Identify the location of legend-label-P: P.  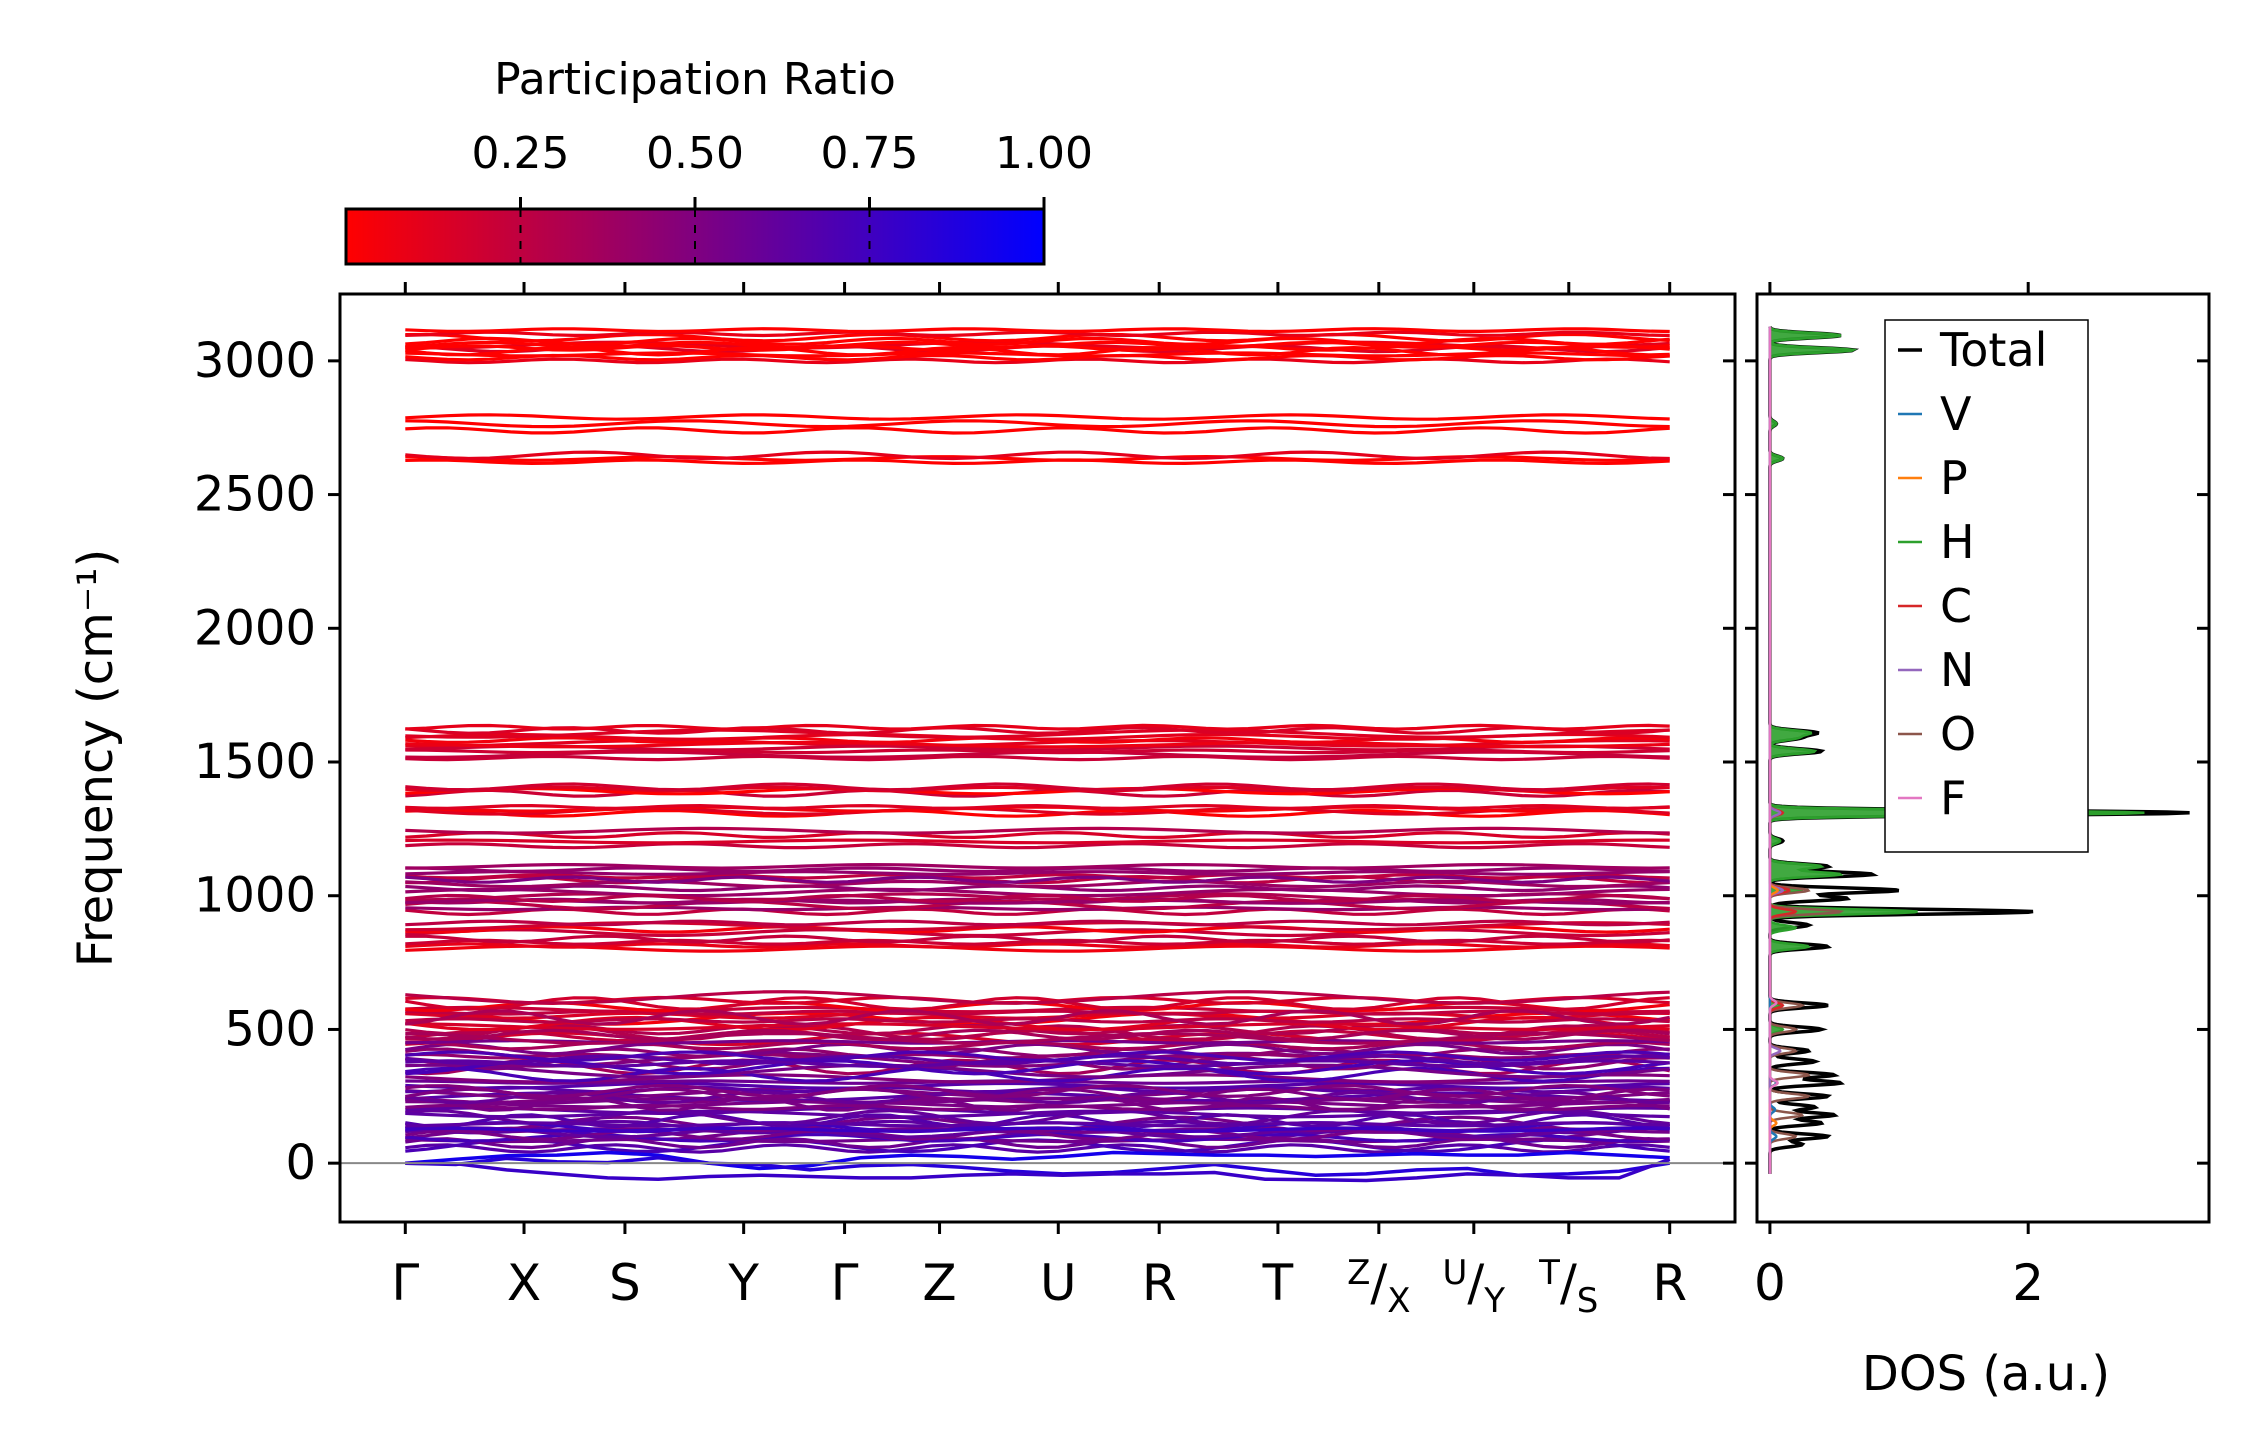
(1954, 478).